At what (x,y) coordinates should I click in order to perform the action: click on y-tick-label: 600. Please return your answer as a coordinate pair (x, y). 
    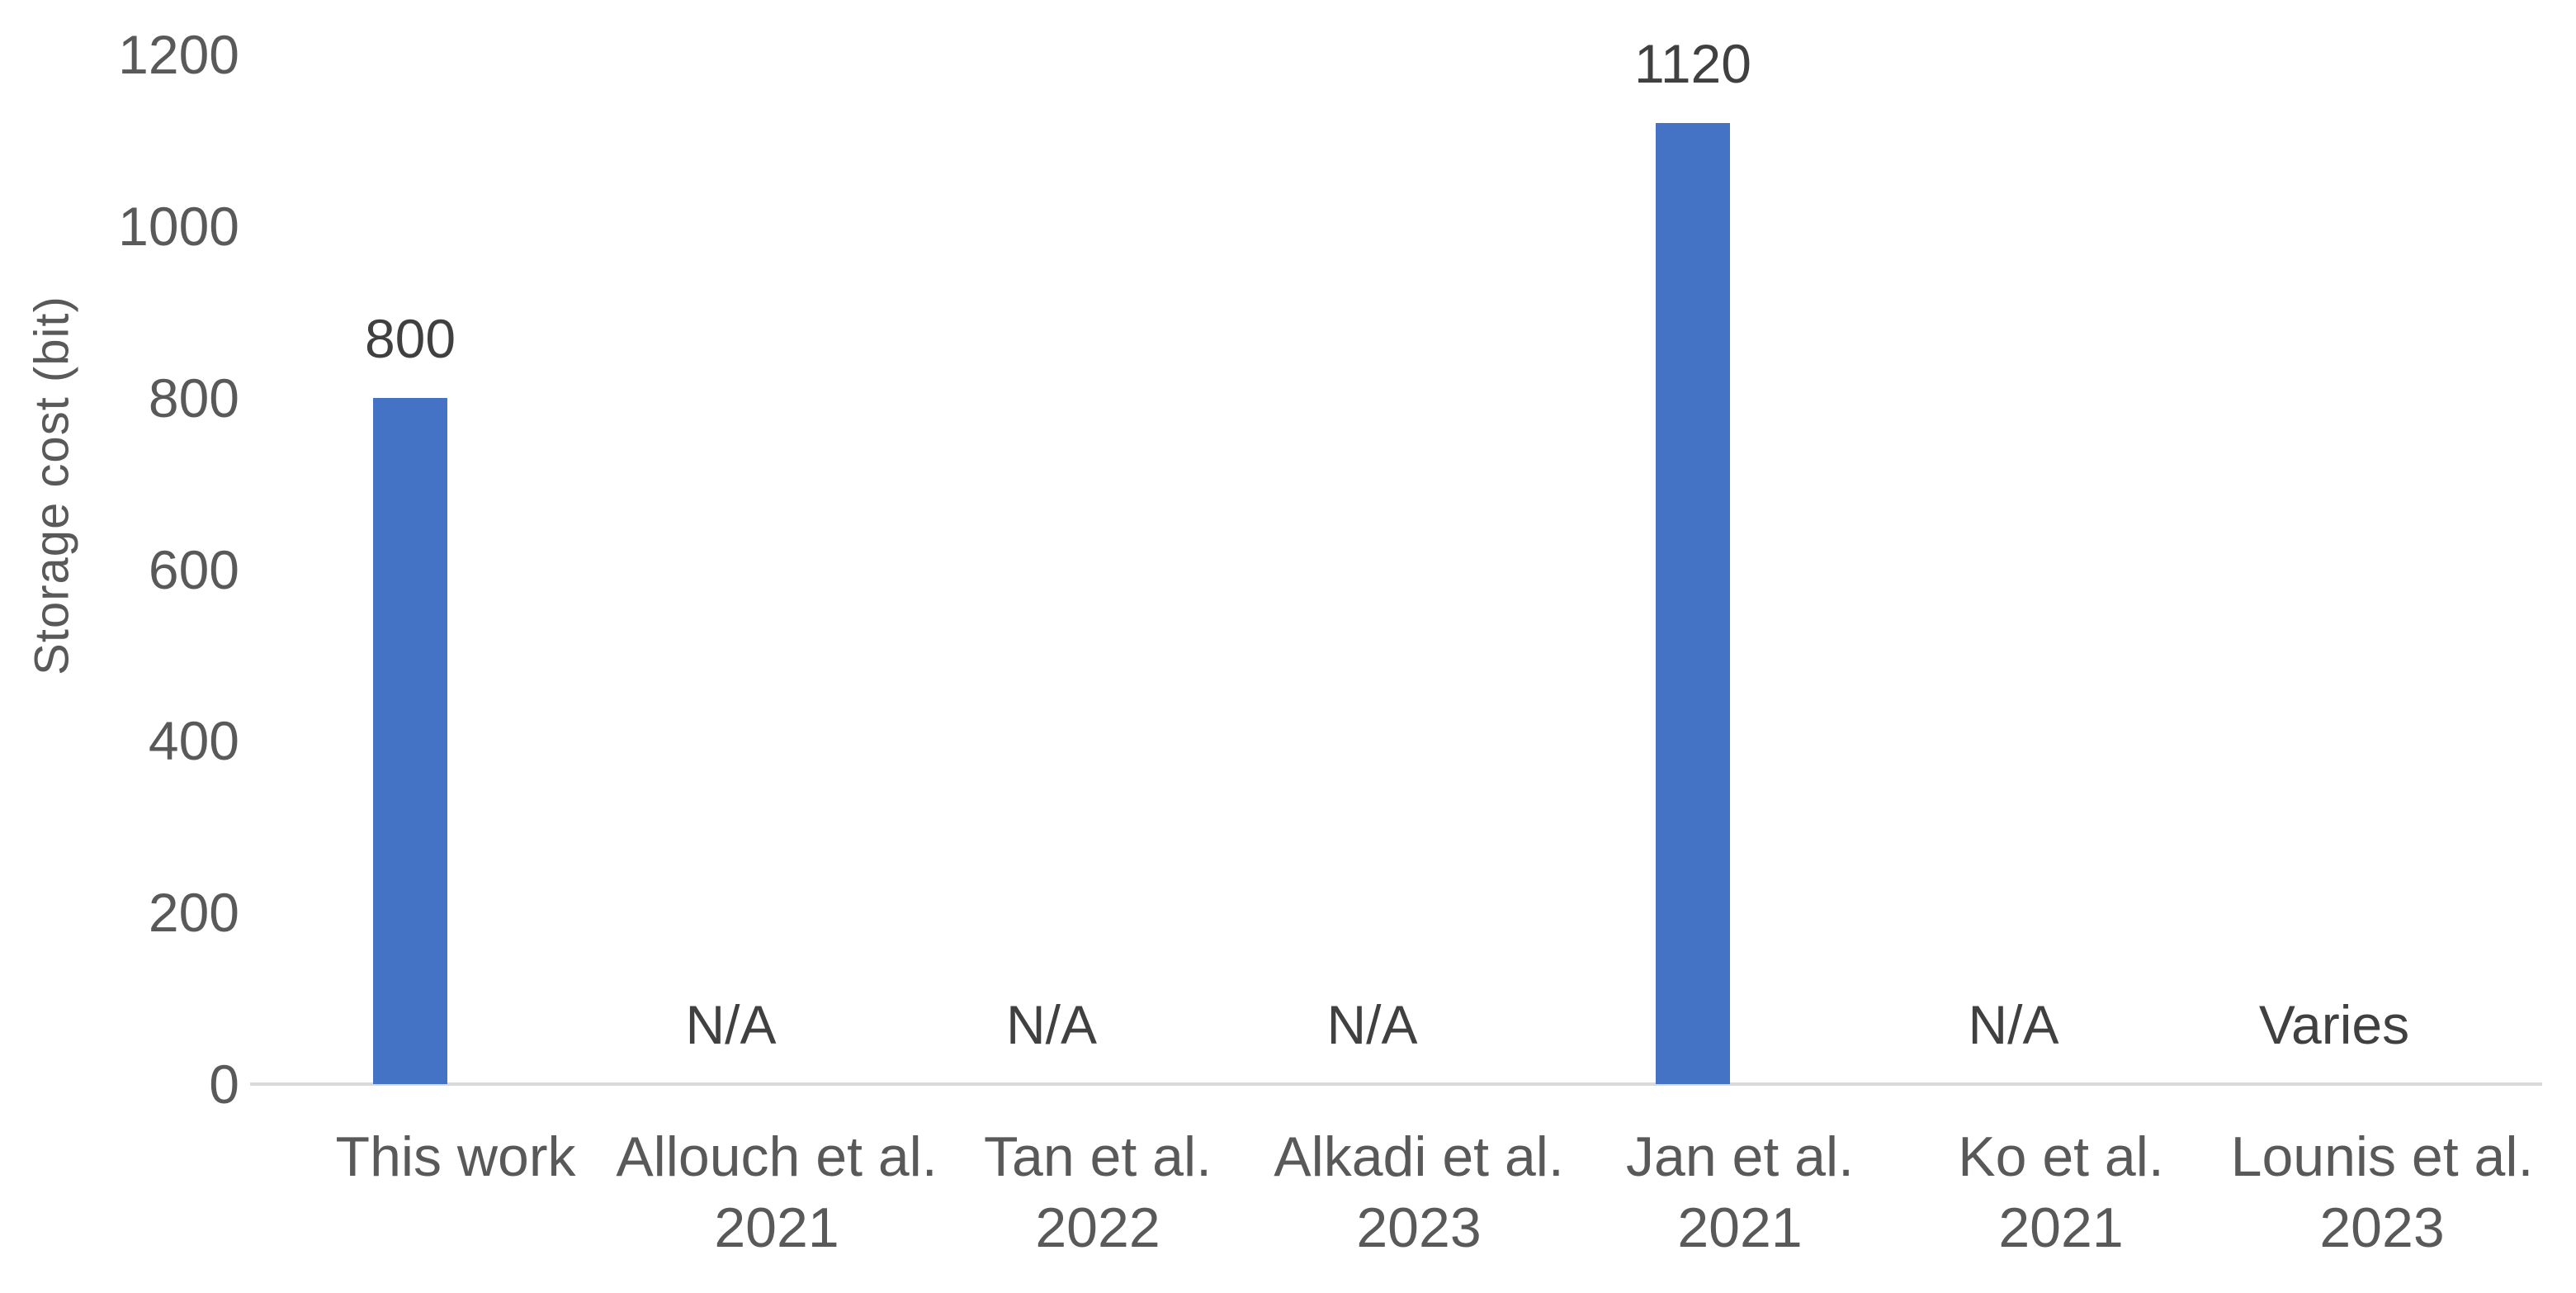
    Looking at the image, I should click on (193, 569).